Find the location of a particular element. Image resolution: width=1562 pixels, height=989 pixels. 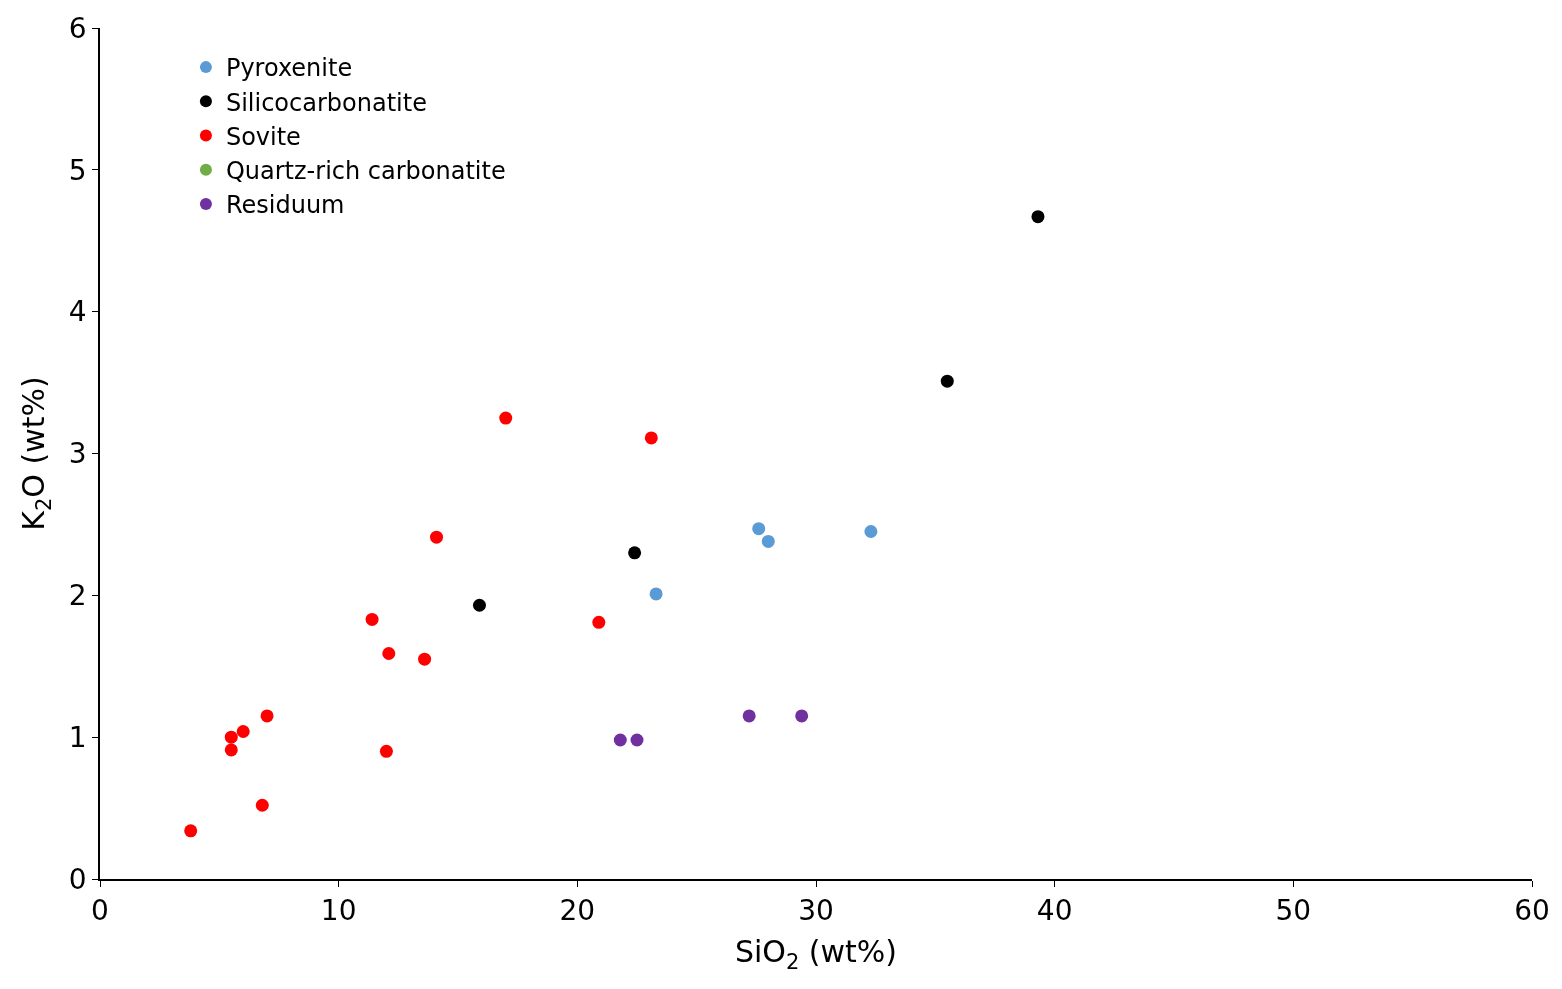

x-tick-label: 0 is located at coordinates (100, 911).